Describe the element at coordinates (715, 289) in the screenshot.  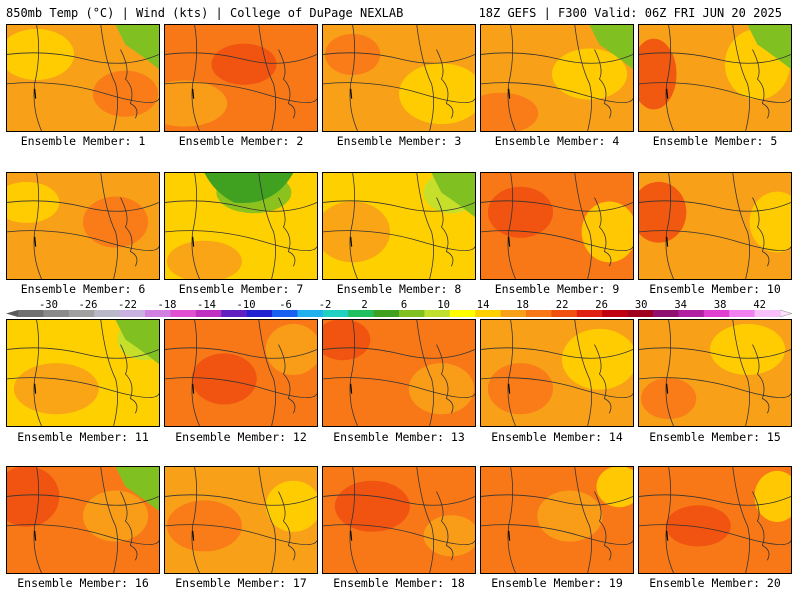
I see `ensemble-member-label: Ensemble Member: 10` at that location.